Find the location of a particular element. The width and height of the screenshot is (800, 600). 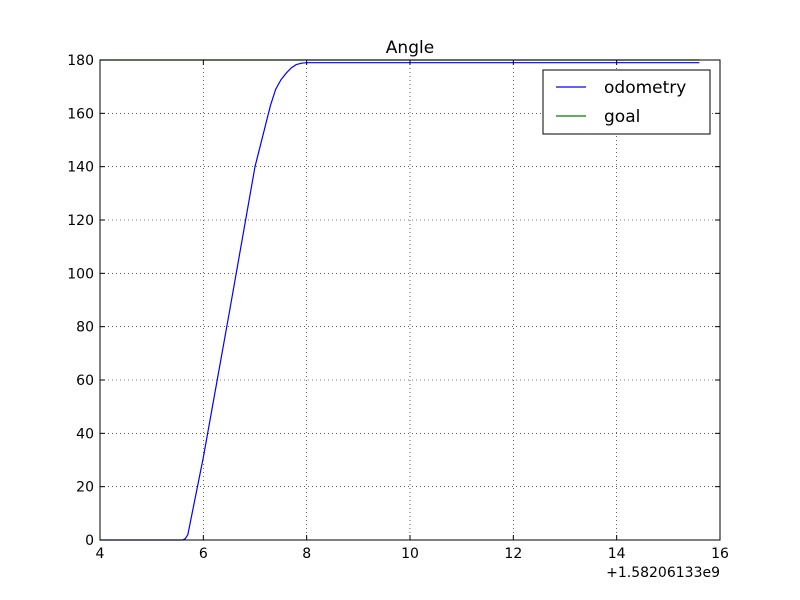

x-tick-label: 14 is located at coordinates (617, 554).